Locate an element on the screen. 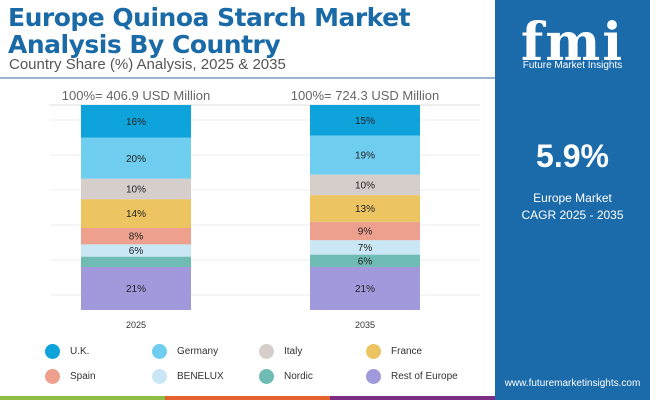 This screenshot has height=400, width=650. legend-label: U.K. is located at coordinates (80, 351).